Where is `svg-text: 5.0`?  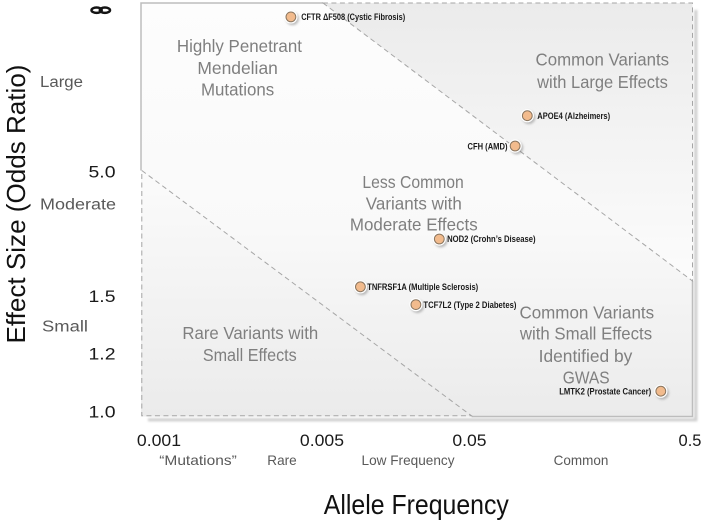
svg-text: 5.0 is located at coordinates (102, 173).